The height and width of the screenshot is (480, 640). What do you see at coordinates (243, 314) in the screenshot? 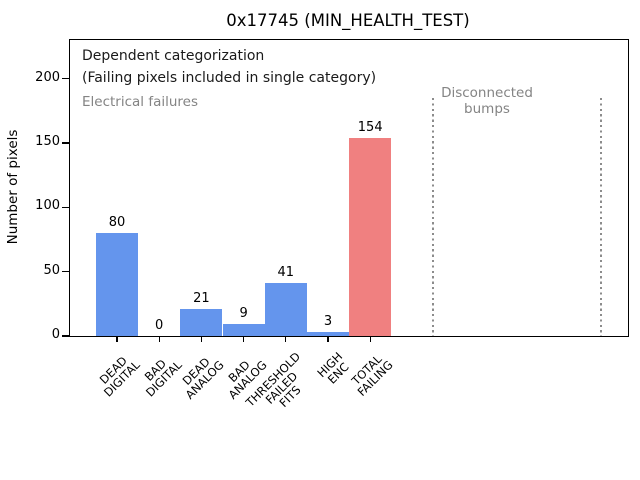
I see `bar-value-label: 9` at bounding box center [243, 314].